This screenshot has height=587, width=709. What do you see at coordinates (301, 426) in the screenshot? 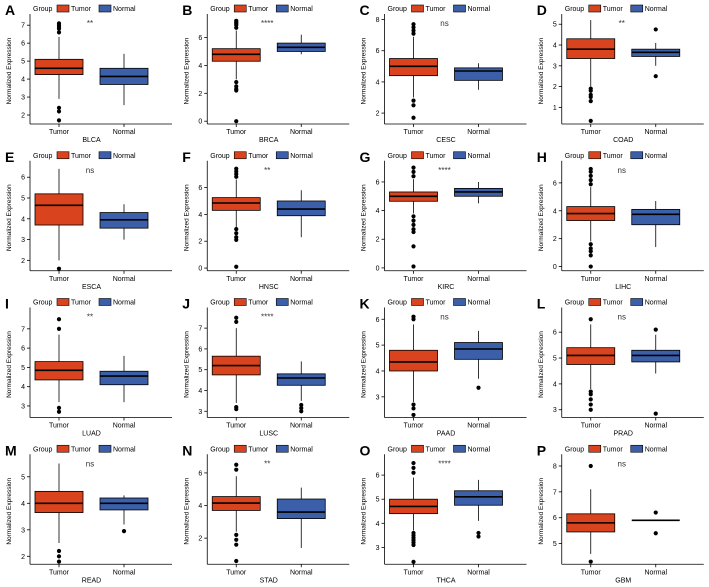
I see `x-tick-label: Normal` at bounding box center [301, 426].